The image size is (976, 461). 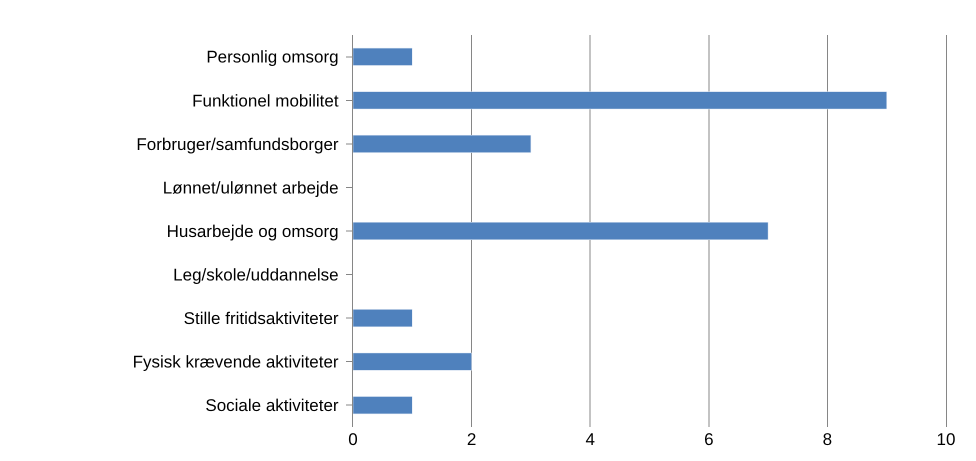 I want to click on y-tick-label: Lønnet/ulønnet arbejde, so click(x=250, y=188).